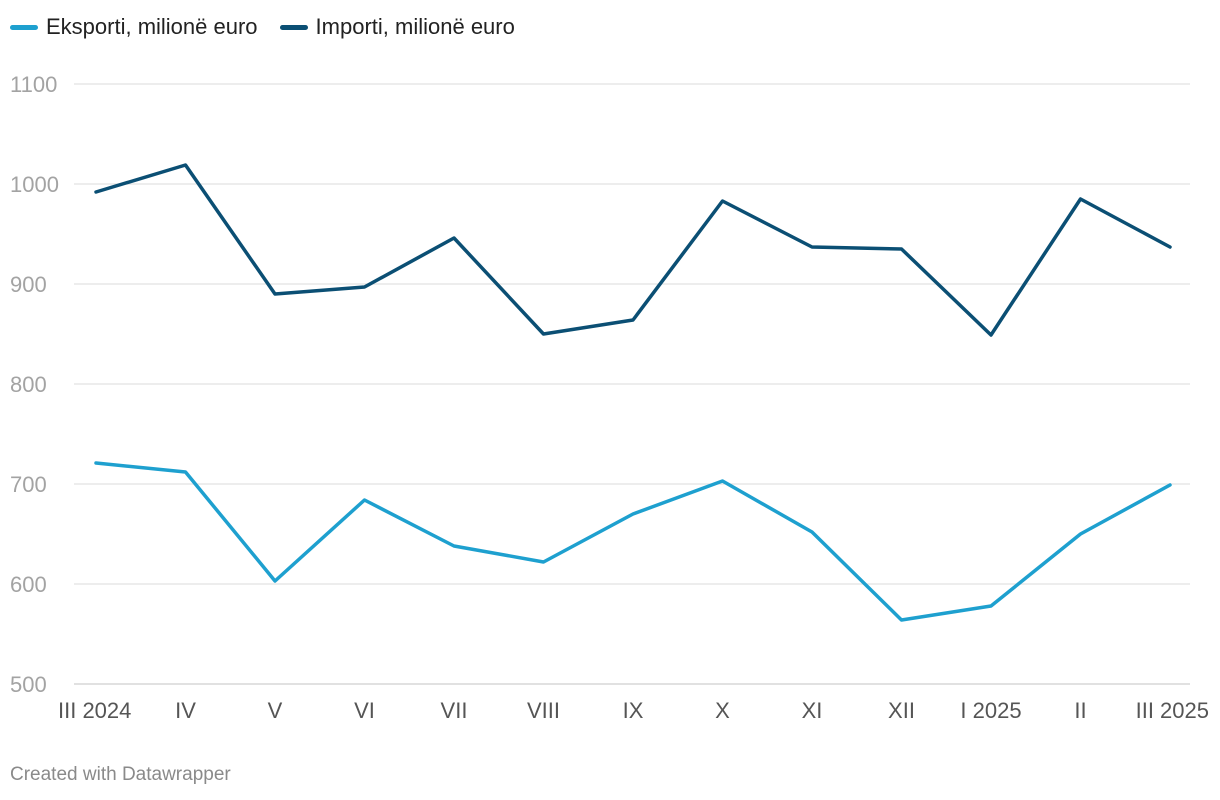 The image size is (1220, 800). Describe the element at coordinates (28, 684) in the screenshot. I see `y-tick-label-500: 500` at that location.